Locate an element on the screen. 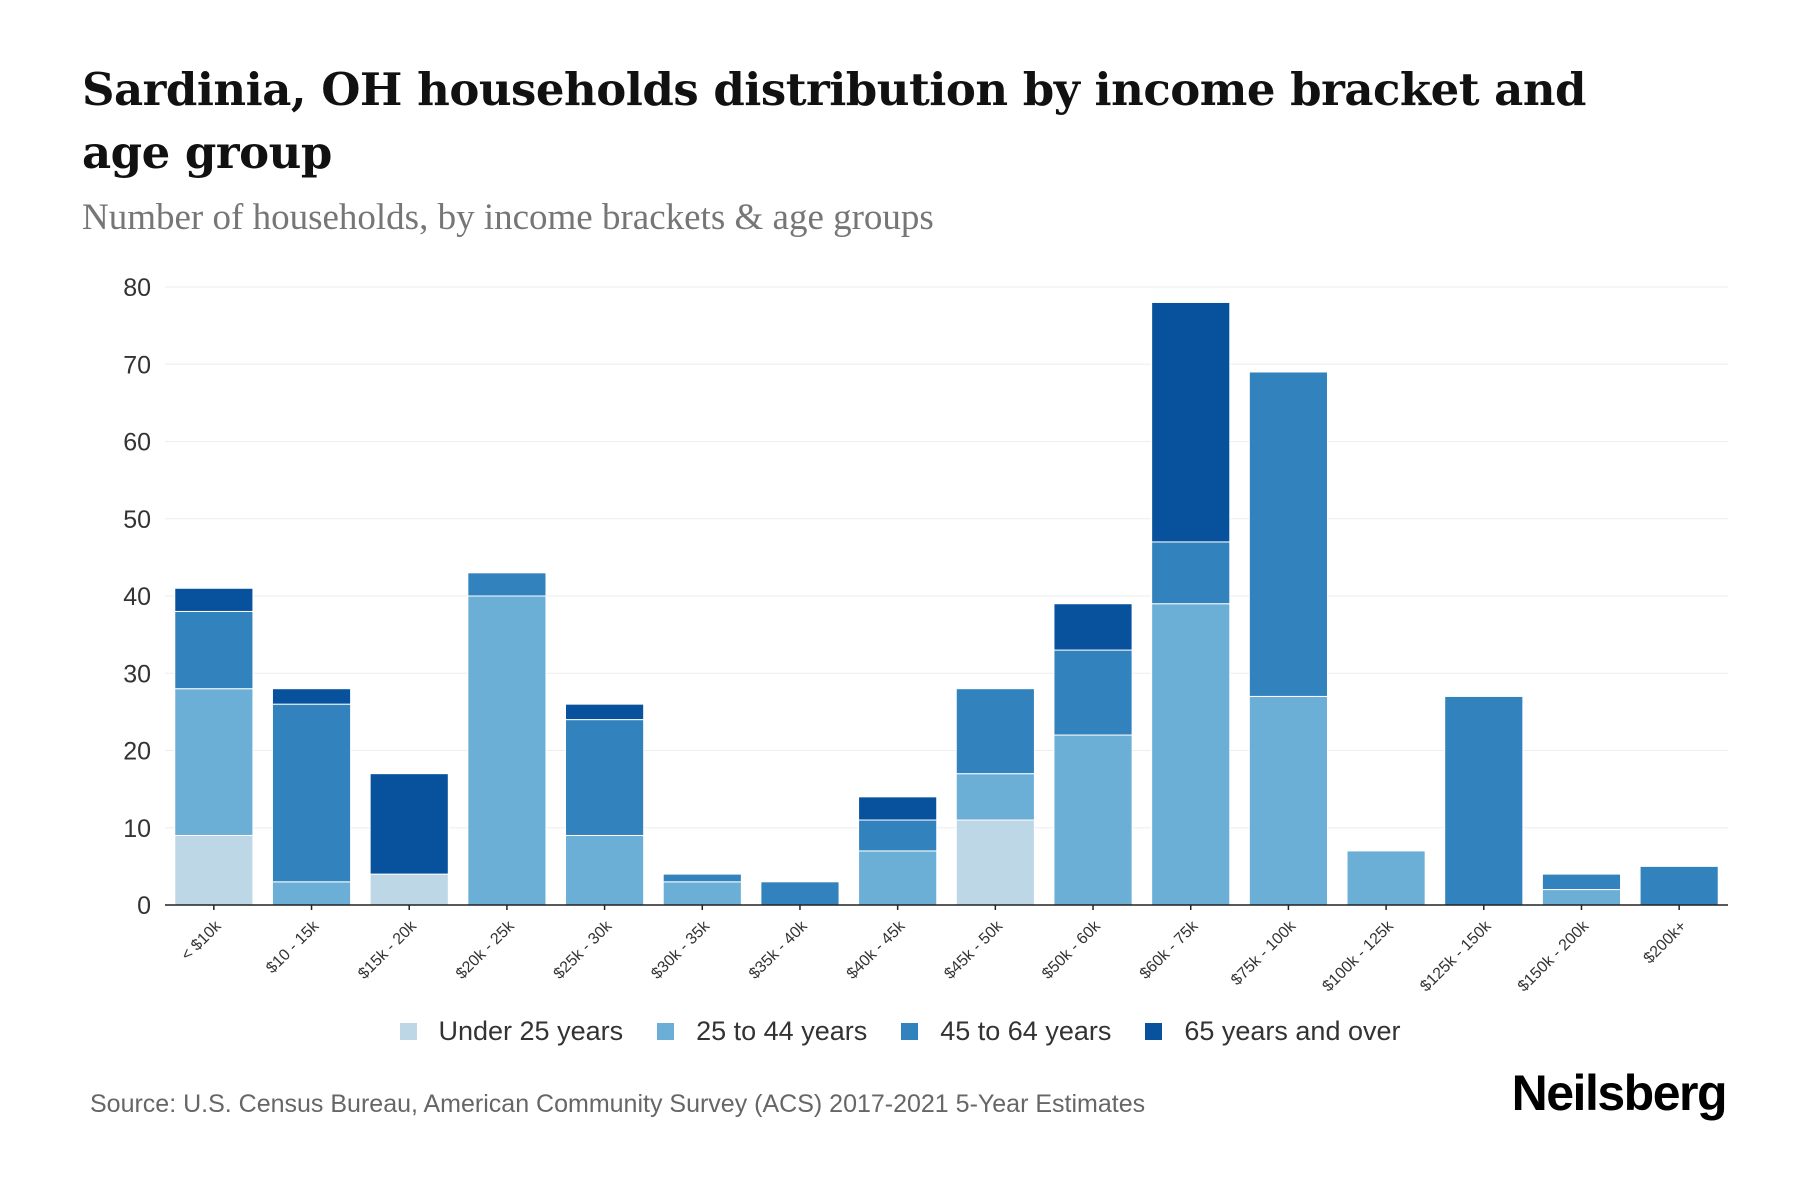 The image size is (1800, 1200). legend-label: 65 years and over is located at coordinates (1292, 1031).